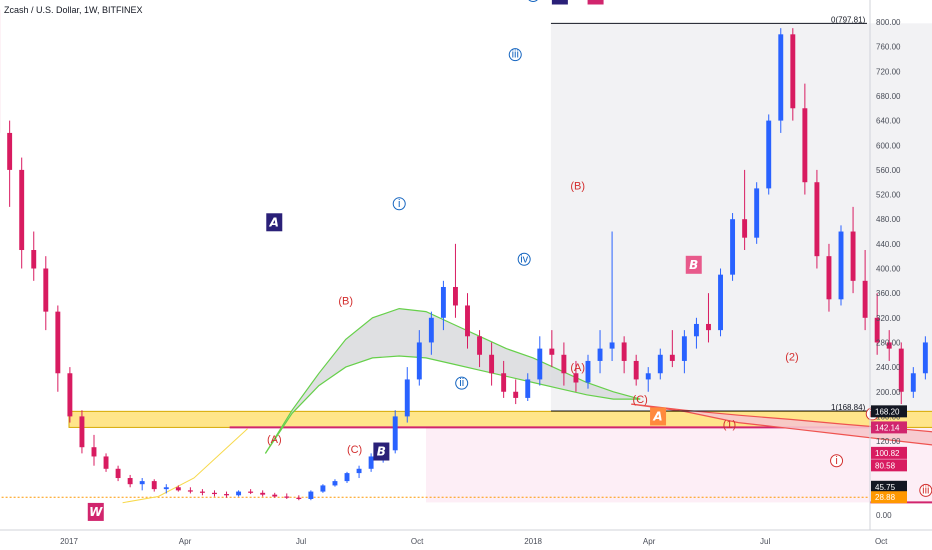 This screenshot has width=932, height=550. What do you see at coordinates (888, 293) in the screenshot?
I see `y-tick-label: 360.00` at bounding box center [888, 293].